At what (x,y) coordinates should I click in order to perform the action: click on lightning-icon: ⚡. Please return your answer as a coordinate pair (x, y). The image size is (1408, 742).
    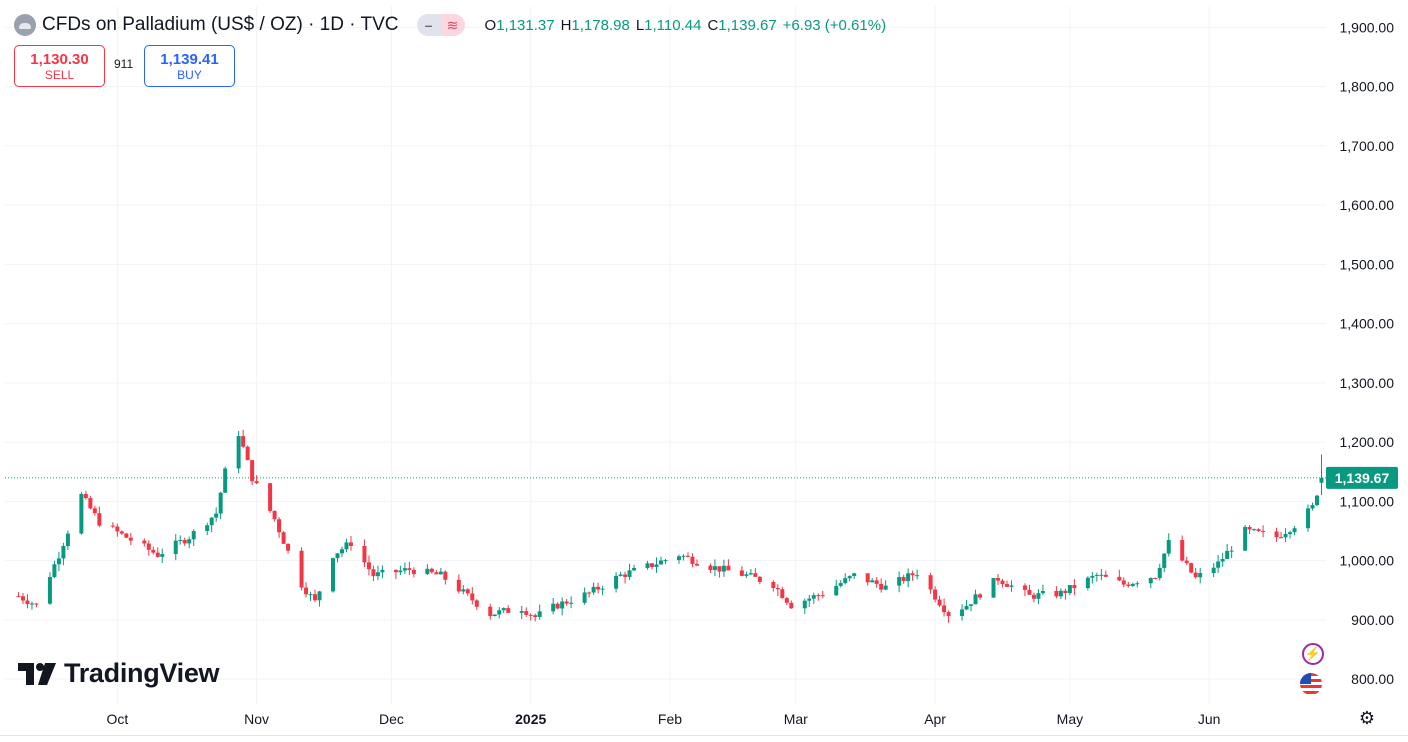
    Looking at the image, I should click on (1313, 654).